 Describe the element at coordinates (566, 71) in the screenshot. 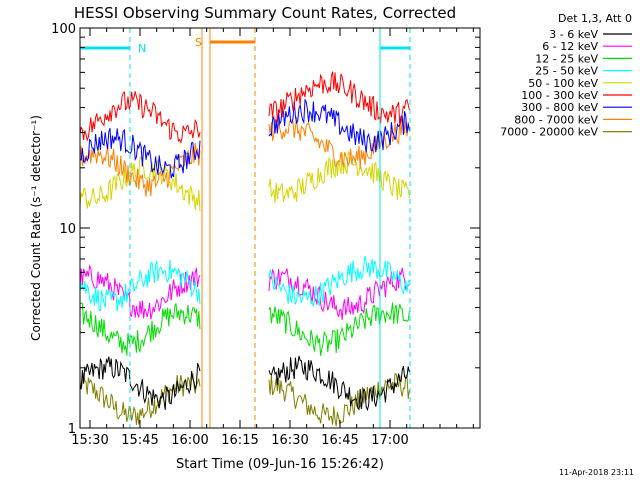

I see `legend-label-4: 25 - 50 keV` at that location.